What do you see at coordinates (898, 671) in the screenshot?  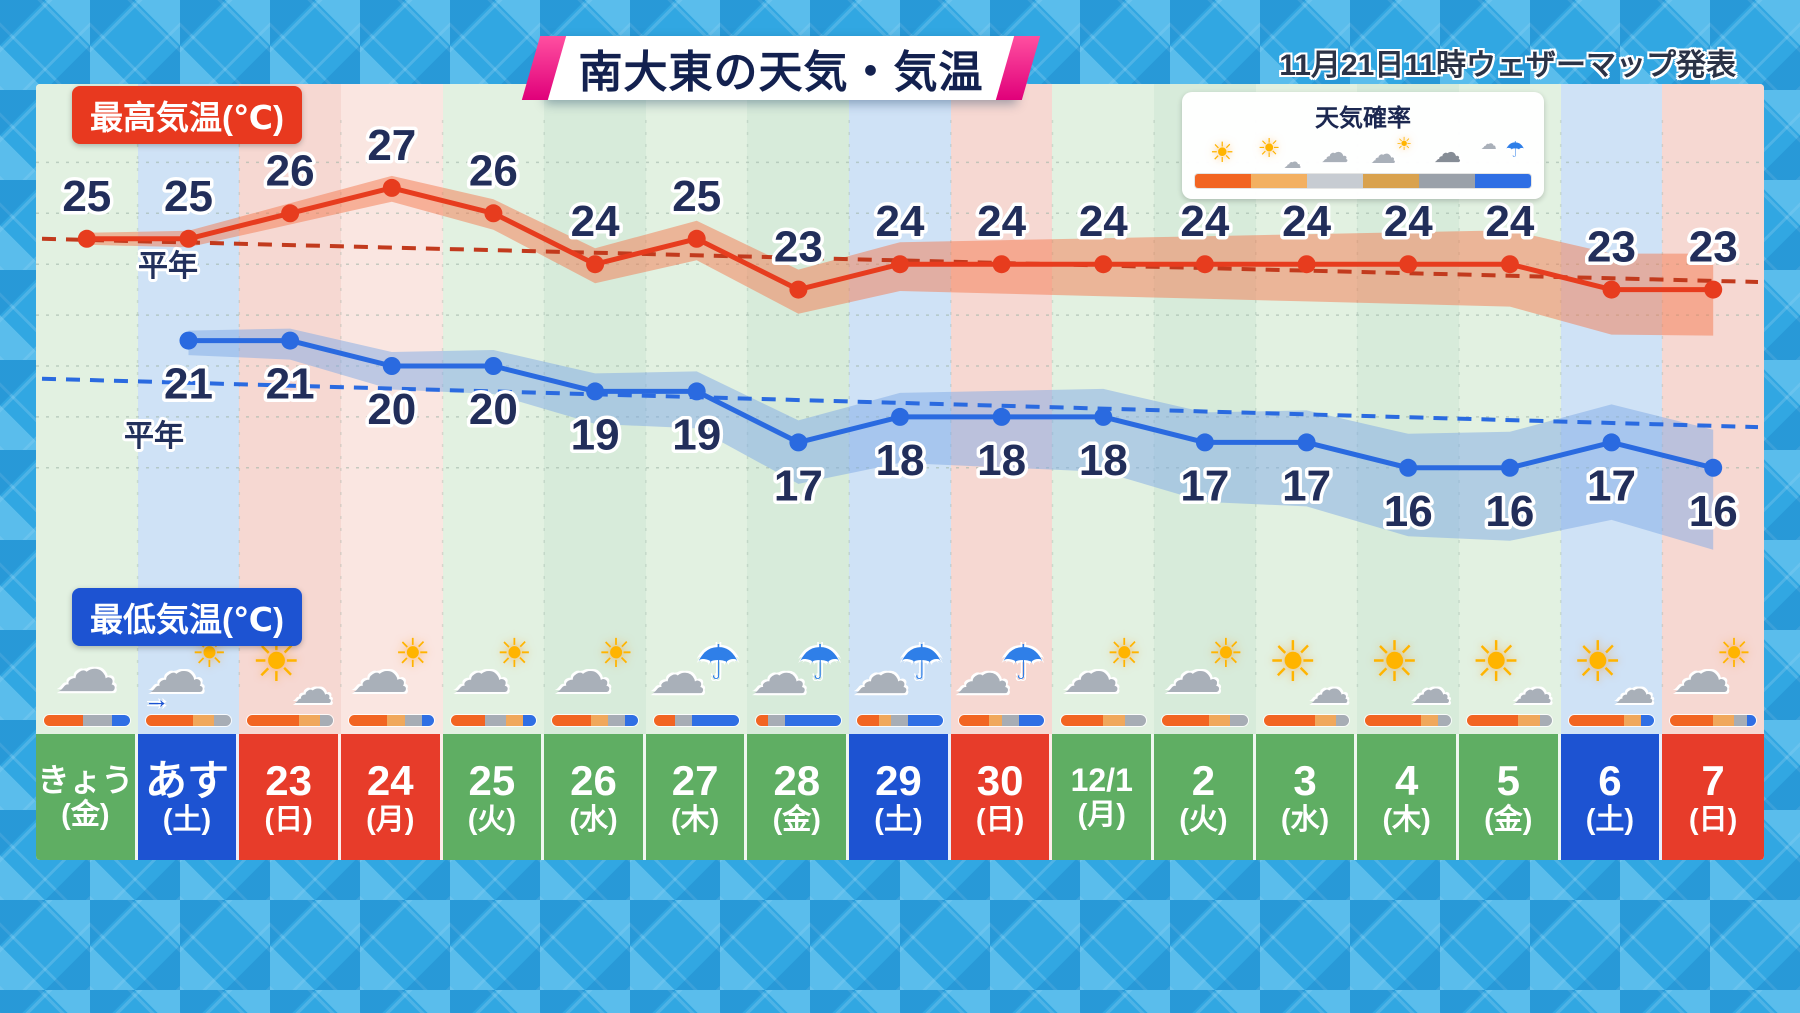 I see `cloud-rain-icon: ☁ ☂` at bounding box center [898, 671].